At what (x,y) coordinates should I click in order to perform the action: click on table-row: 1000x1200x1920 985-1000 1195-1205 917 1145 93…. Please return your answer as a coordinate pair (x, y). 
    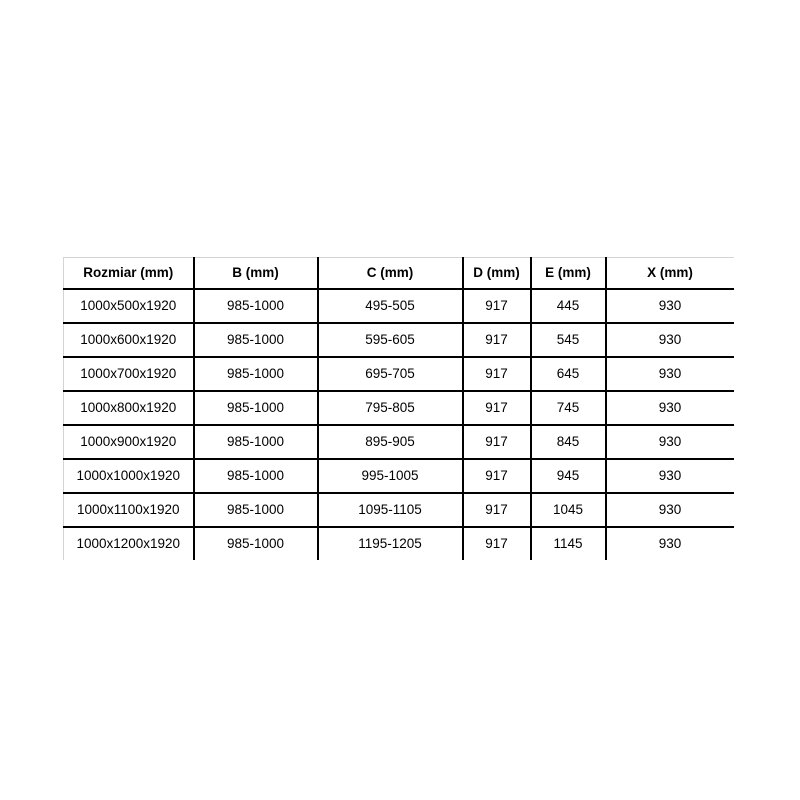
    Looking at the image, I should click on (398, 543).